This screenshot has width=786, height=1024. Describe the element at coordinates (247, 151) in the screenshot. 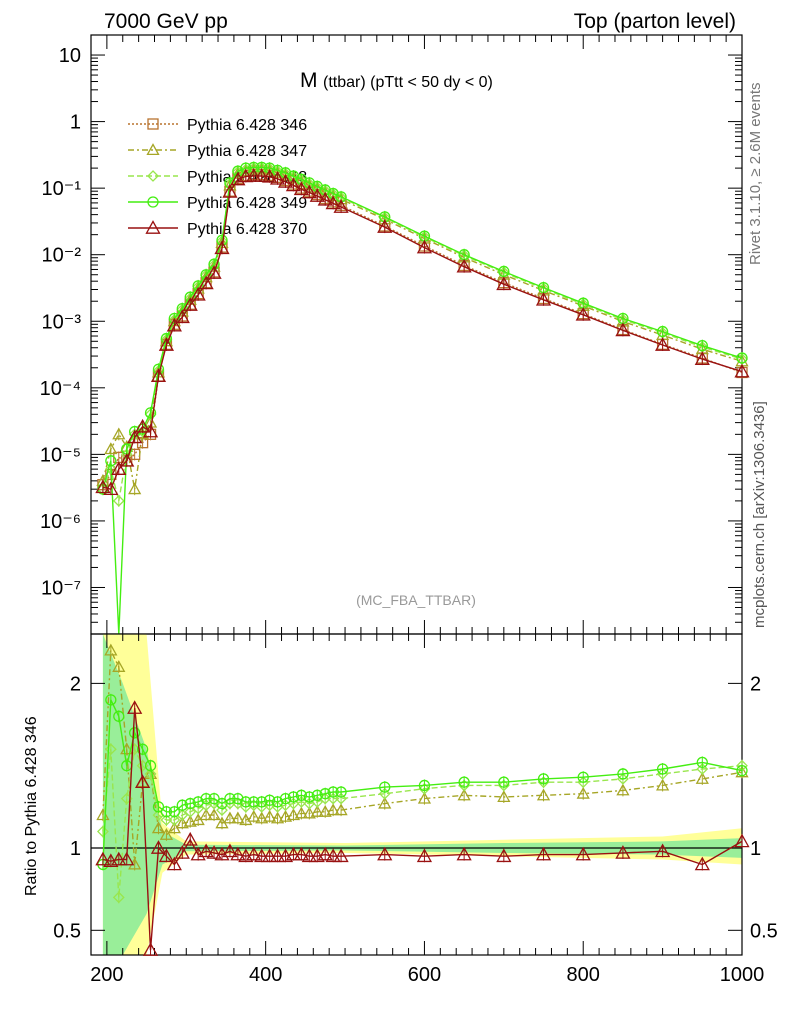

I see `legend-label: Pythia 6.428 347` at that location.